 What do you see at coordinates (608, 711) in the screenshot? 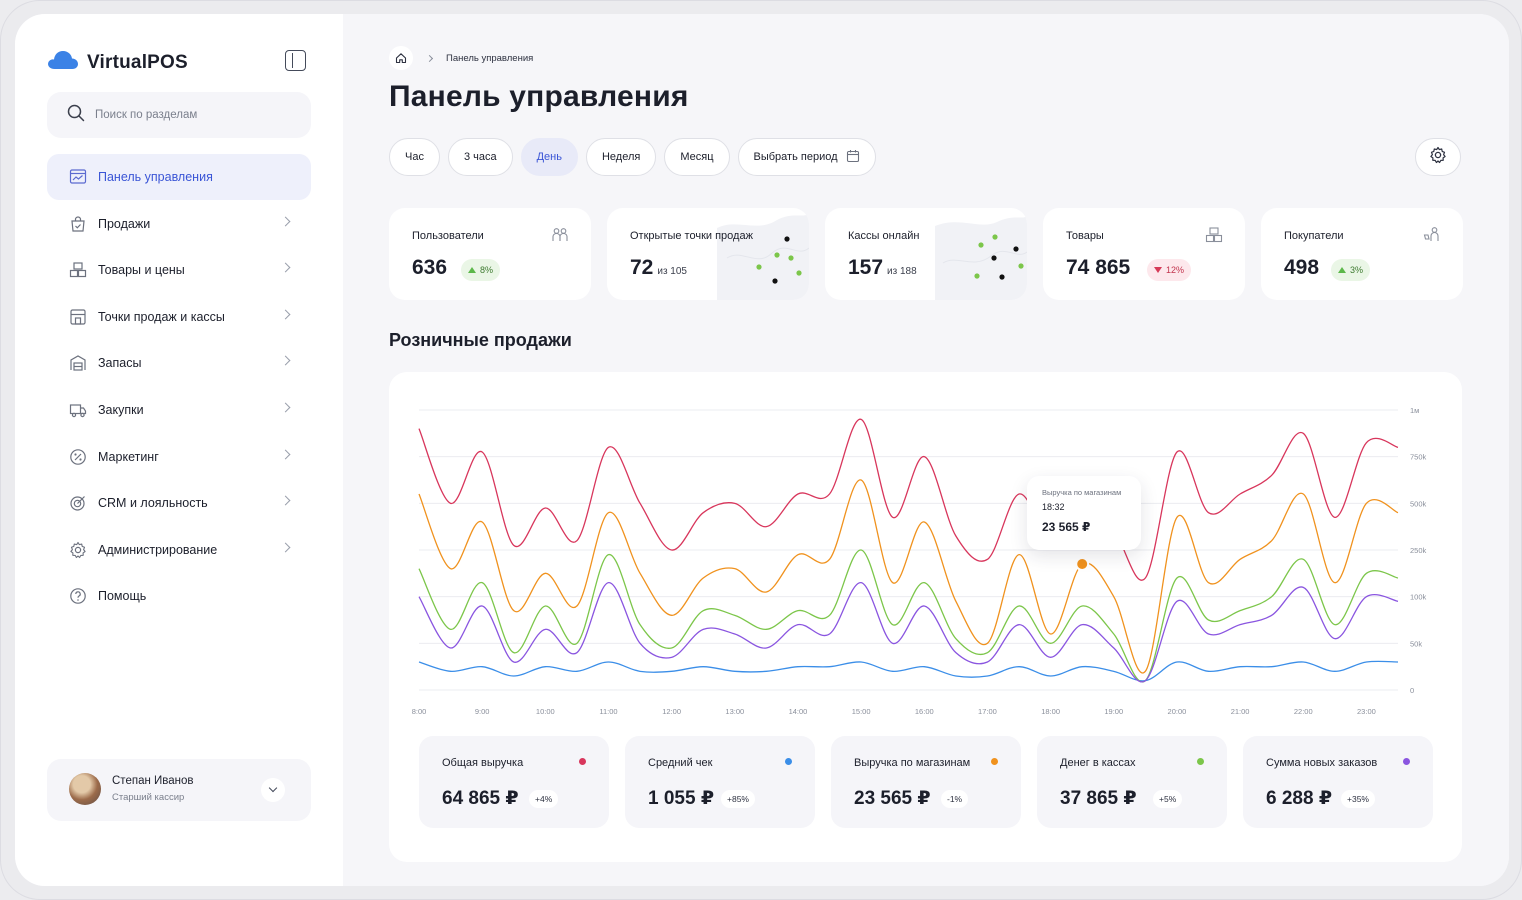
I see `x-tick-label: 11:00` at bounding box center [608, 711].